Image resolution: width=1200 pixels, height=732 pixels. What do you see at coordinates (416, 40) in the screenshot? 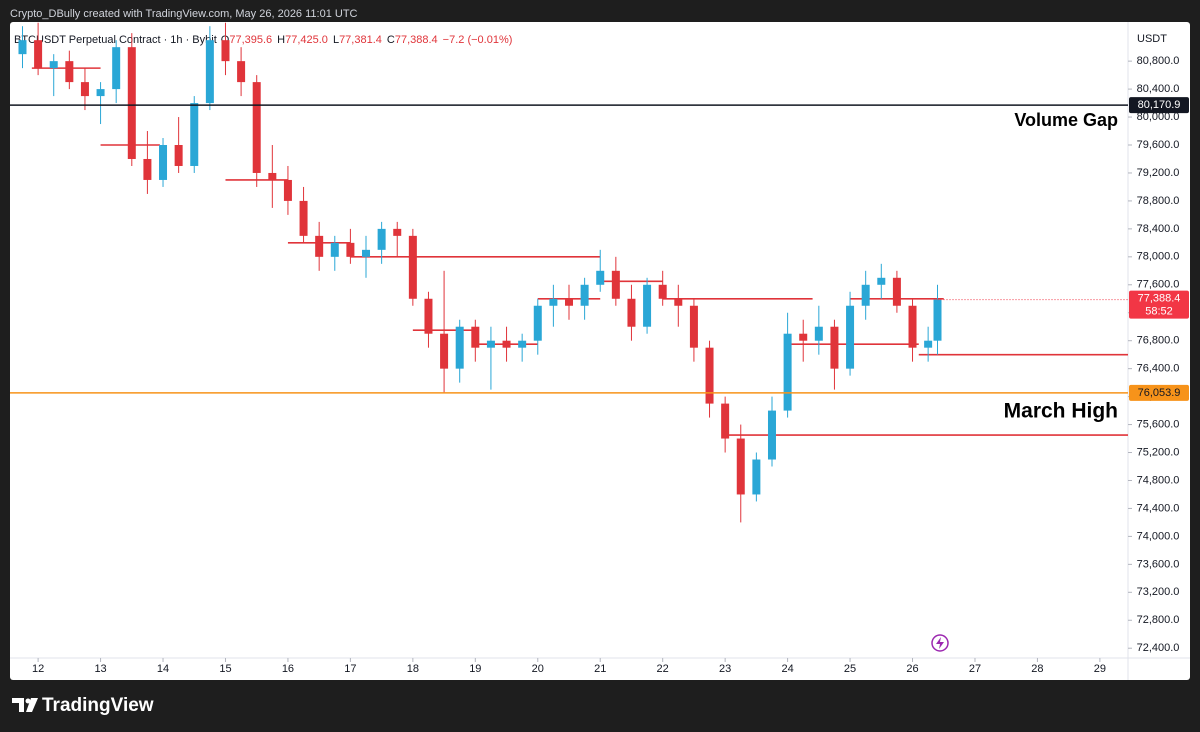
I see `ohlc-value: 77,388.4` at bounding box center [416, 40].